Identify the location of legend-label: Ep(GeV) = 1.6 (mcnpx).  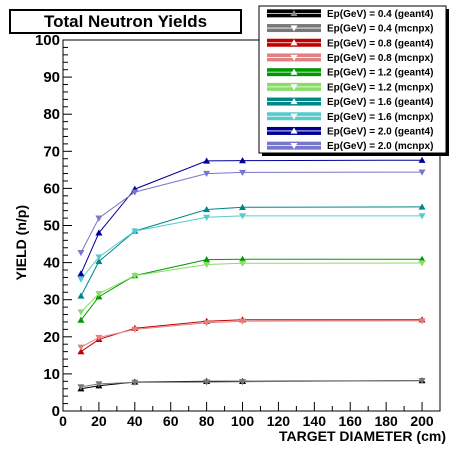
(380, 117).